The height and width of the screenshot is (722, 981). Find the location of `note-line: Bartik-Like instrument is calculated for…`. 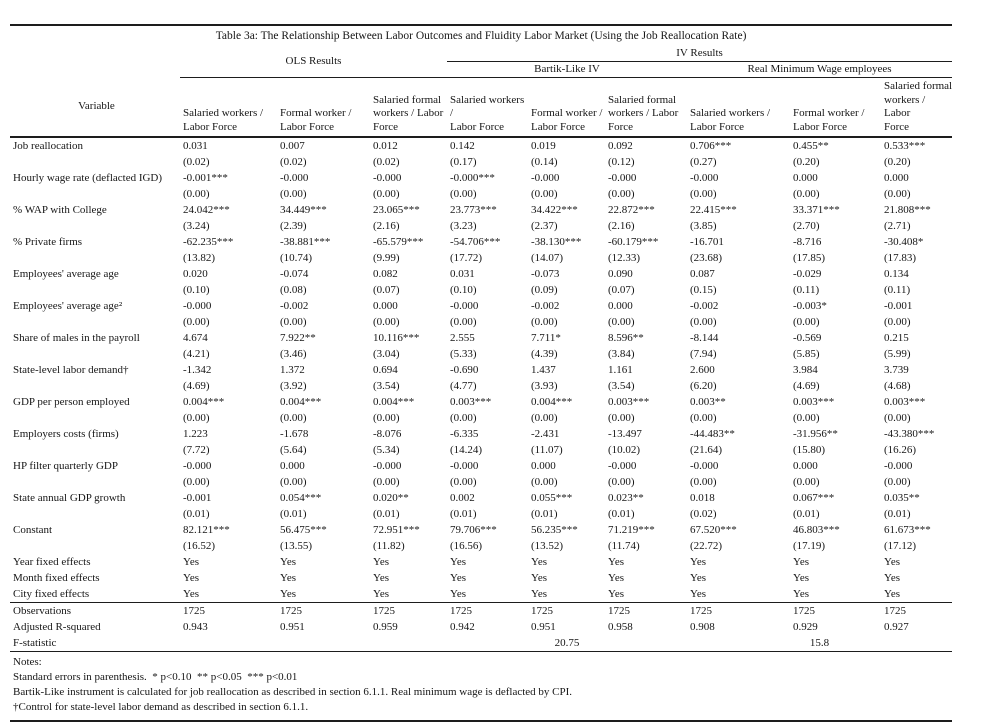

note-line: Bartik-Like instrument is calculated for… is located at coordinates (293, 692).